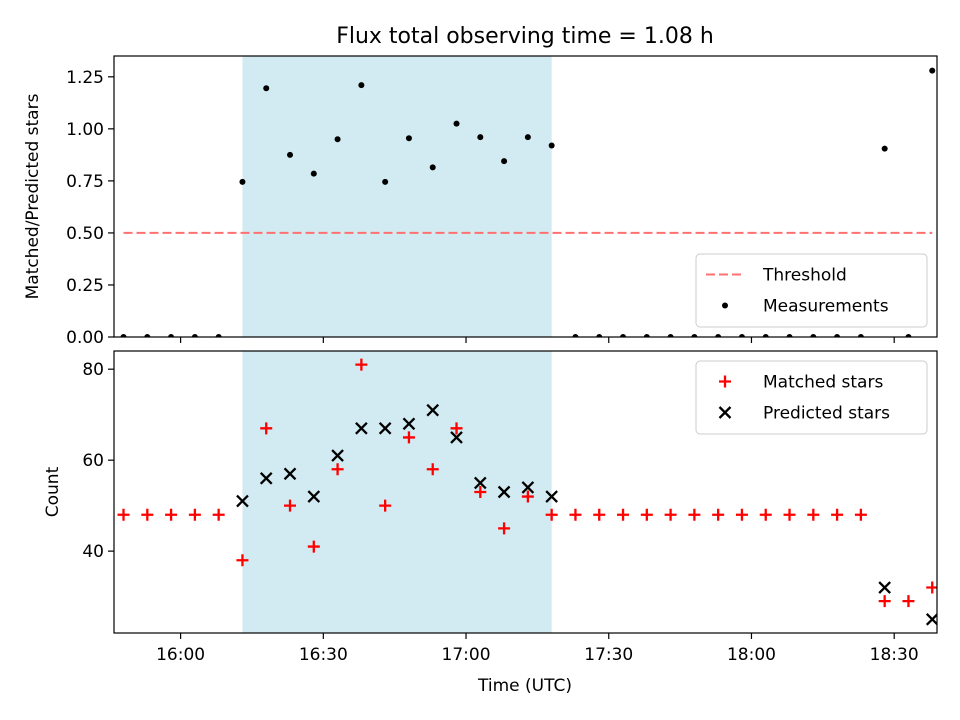 Image resolution: width=960 pixels, height=720 pixels. What do you see at coordinates (725, 305) in the screenshot?
I see `legend-swatch-measurements` at bounding box center [725, 305].